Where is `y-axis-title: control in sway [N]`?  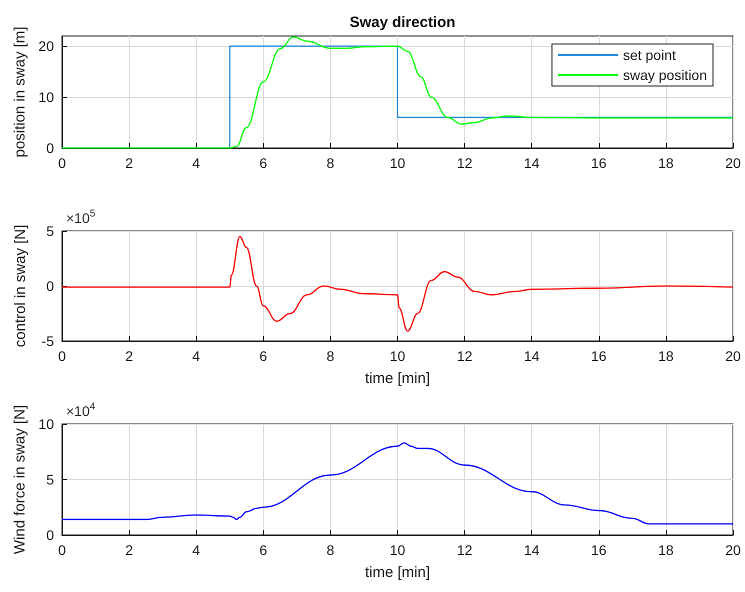
y-axis-title: control in sway [N] is located at coordinates (20, 286).